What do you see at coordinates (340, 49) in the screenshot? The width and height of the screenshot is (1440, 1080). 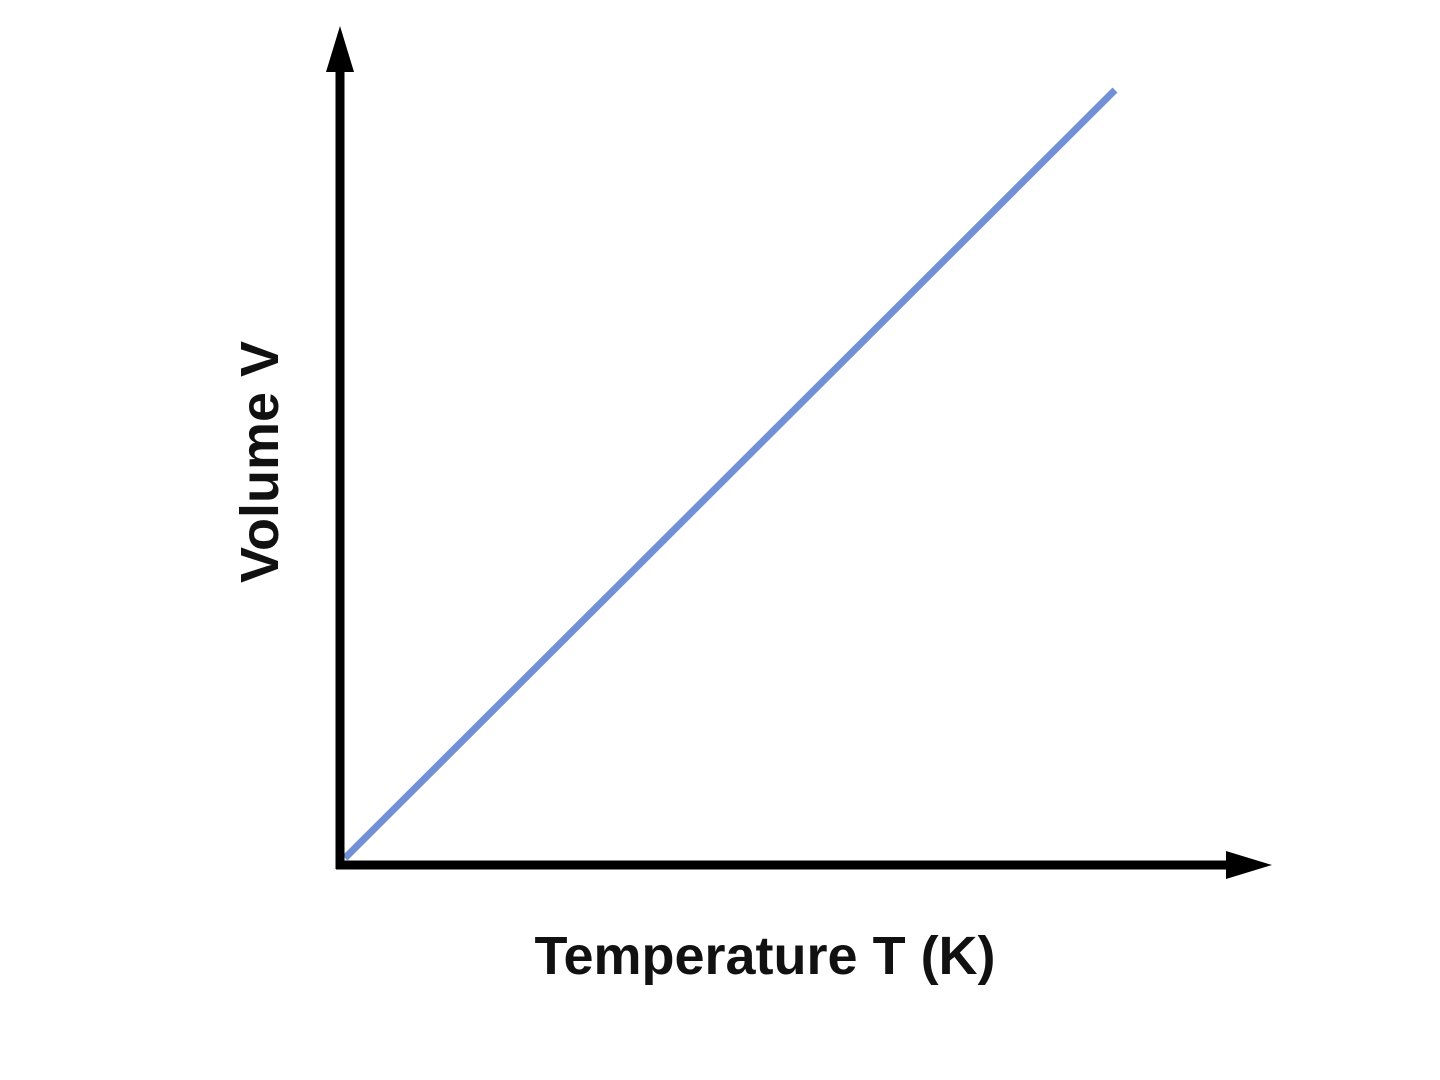 I see `y-axis-arrow` at bounding box center [340, 49].